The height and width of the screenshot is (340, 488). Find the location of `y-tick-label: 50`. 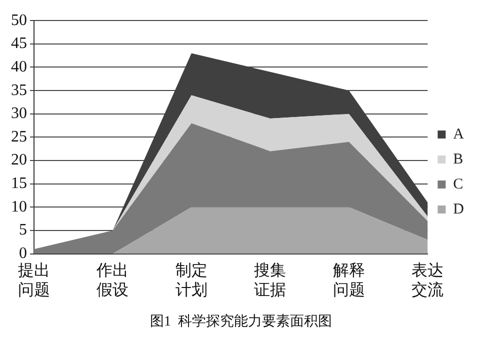

y-tick-label: 50 is located at coordinates (19, 20).